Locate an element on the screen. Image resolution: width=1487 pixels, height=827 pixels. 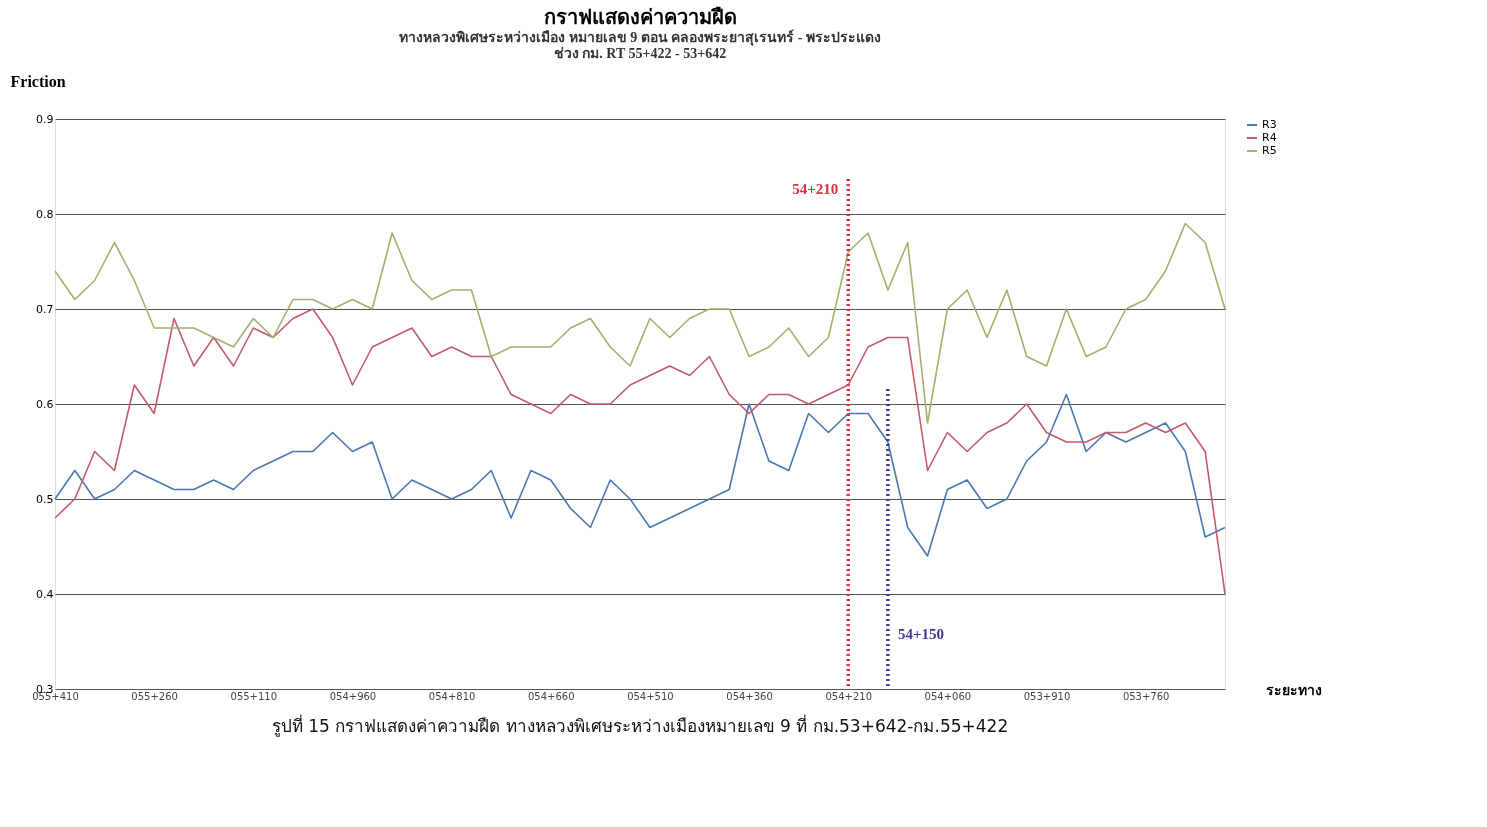
legend-label: R3 is located at coordinates (1269, 124).